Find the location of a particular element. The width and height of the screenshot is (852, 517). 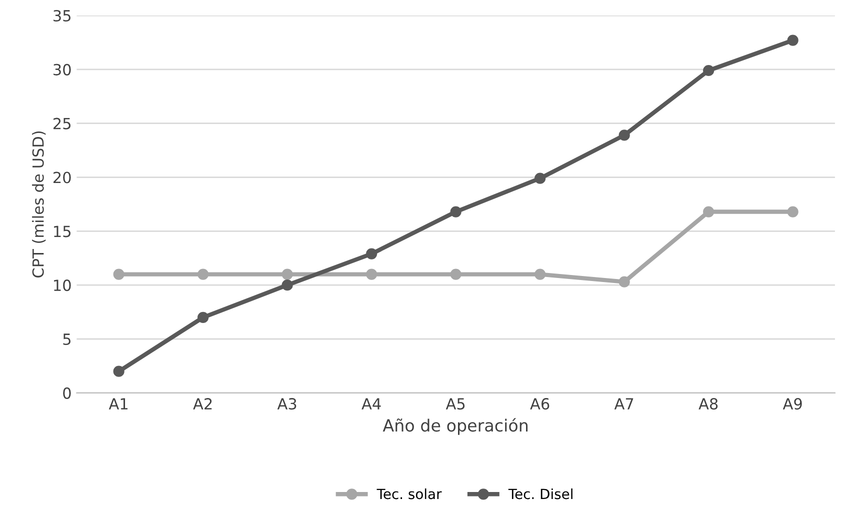

y-tick-label: 35 is located at coordinates (62, 16).